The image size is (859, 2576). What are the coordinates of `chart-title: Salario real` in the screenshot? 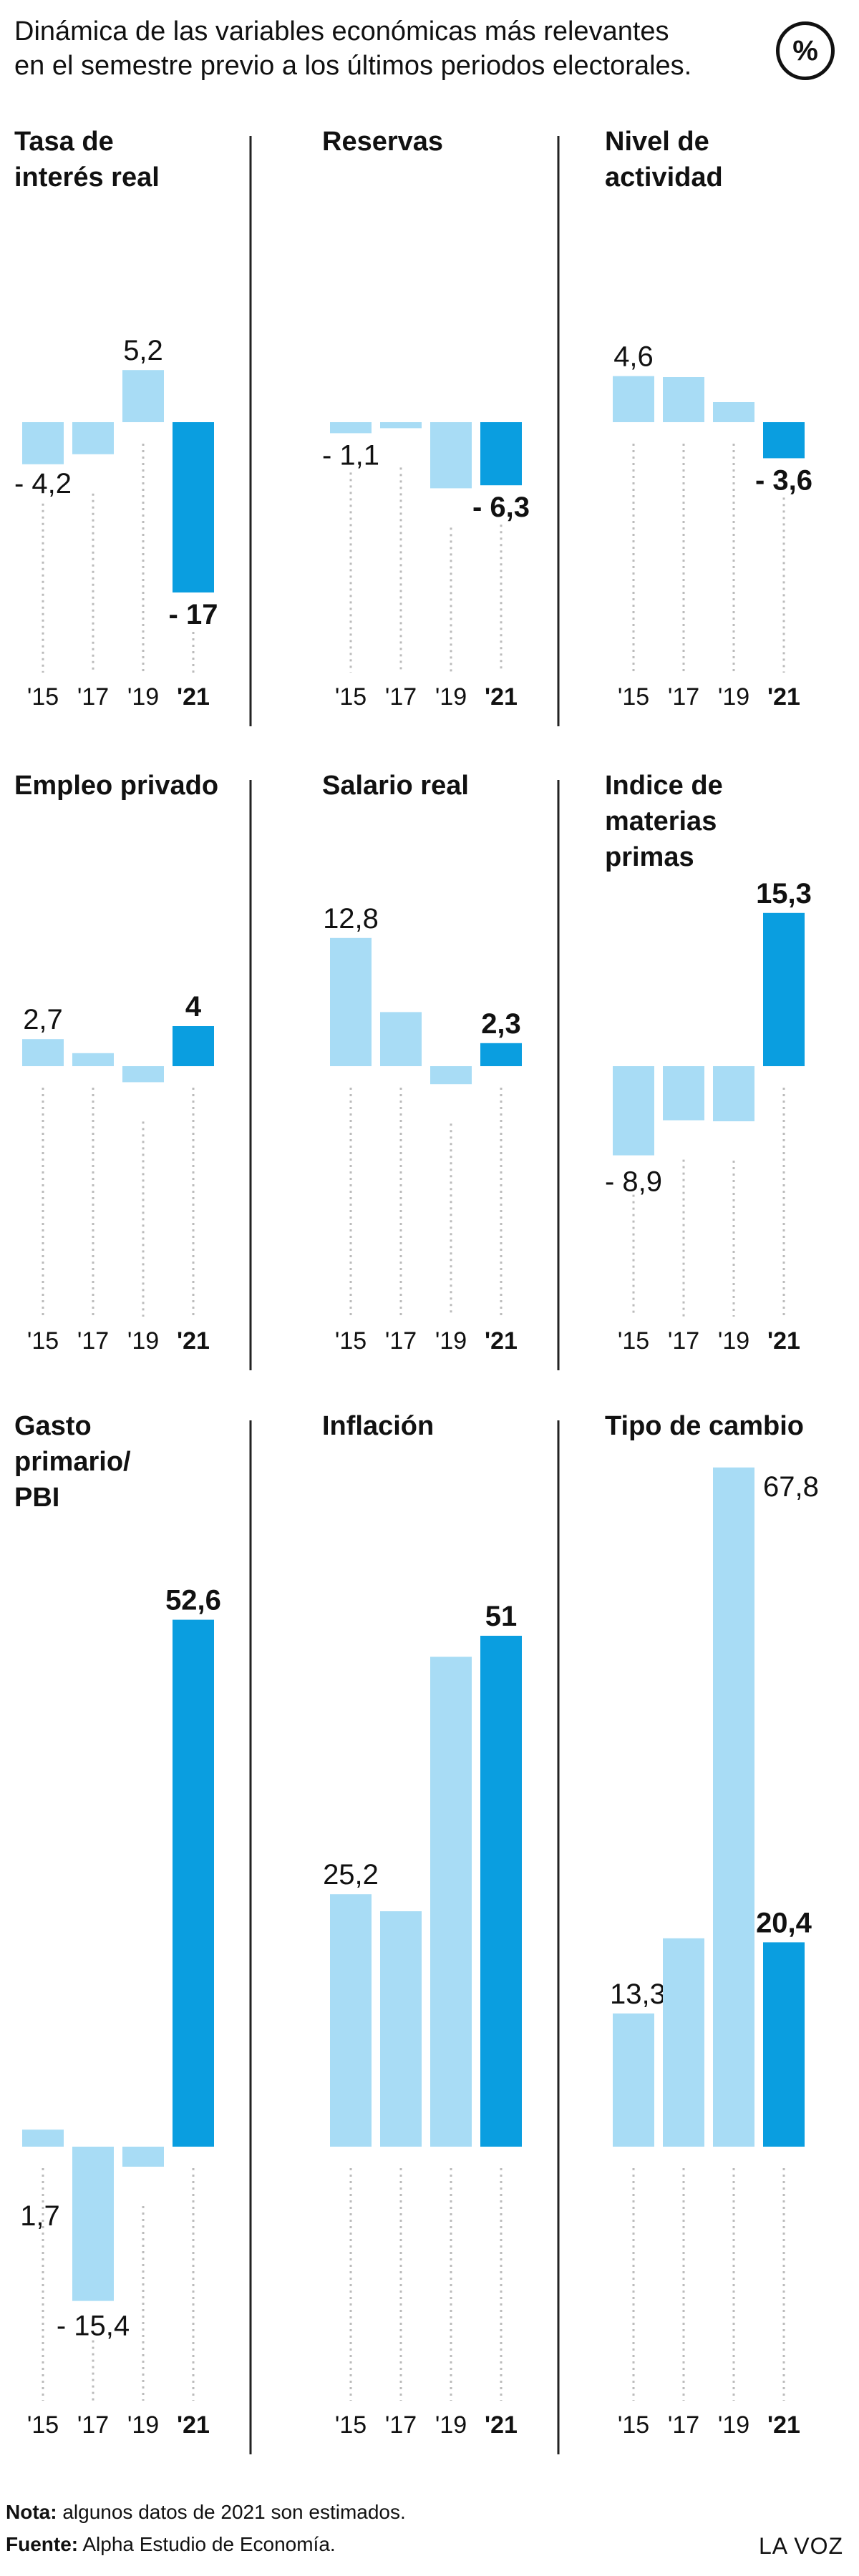 It's located at (395, 786).